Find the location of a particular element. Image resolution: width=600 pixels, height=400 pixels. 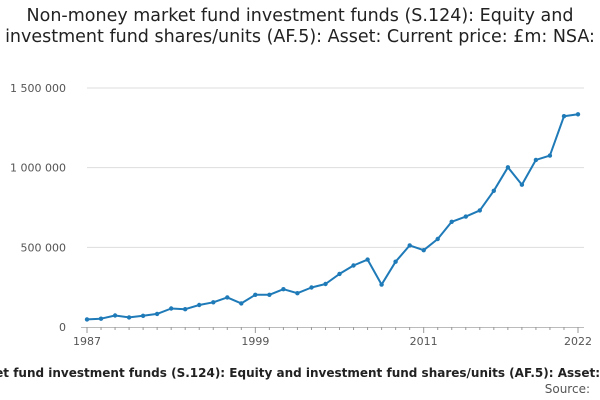

y-tick-label: 1 500 000 is located at coordinates (38, 88).